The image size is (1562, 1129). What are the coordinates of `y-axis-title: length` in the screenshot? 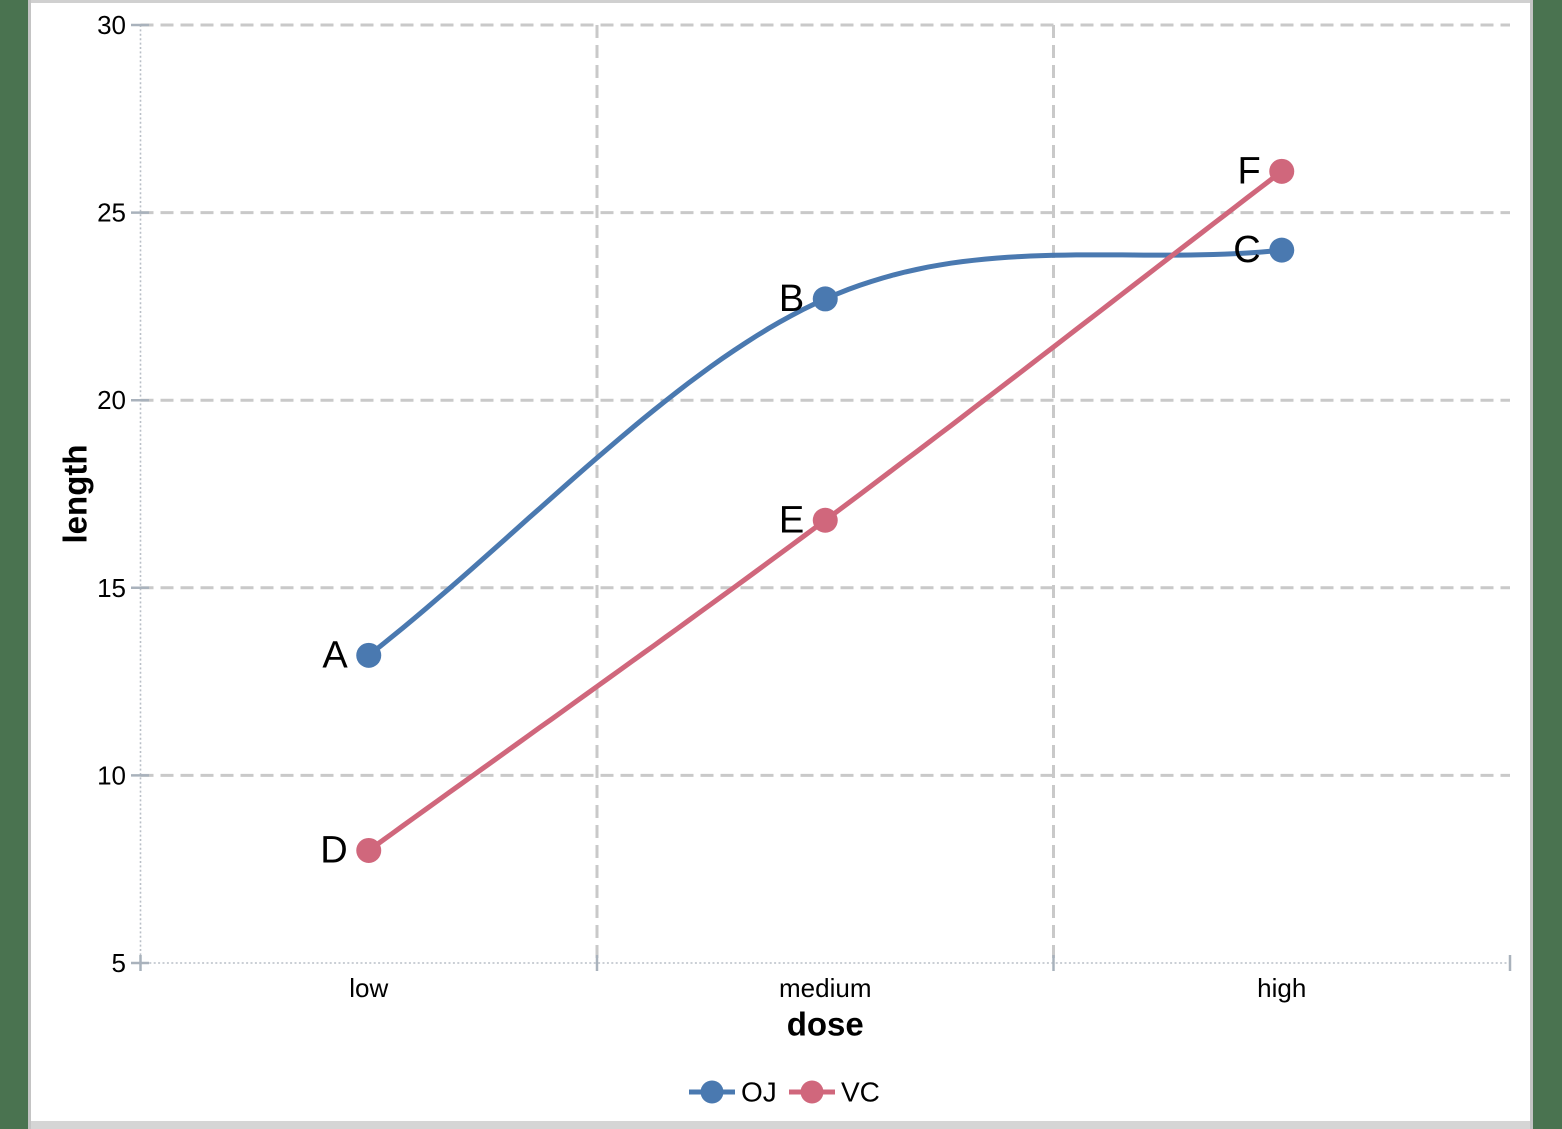 It's located at (75, 494).